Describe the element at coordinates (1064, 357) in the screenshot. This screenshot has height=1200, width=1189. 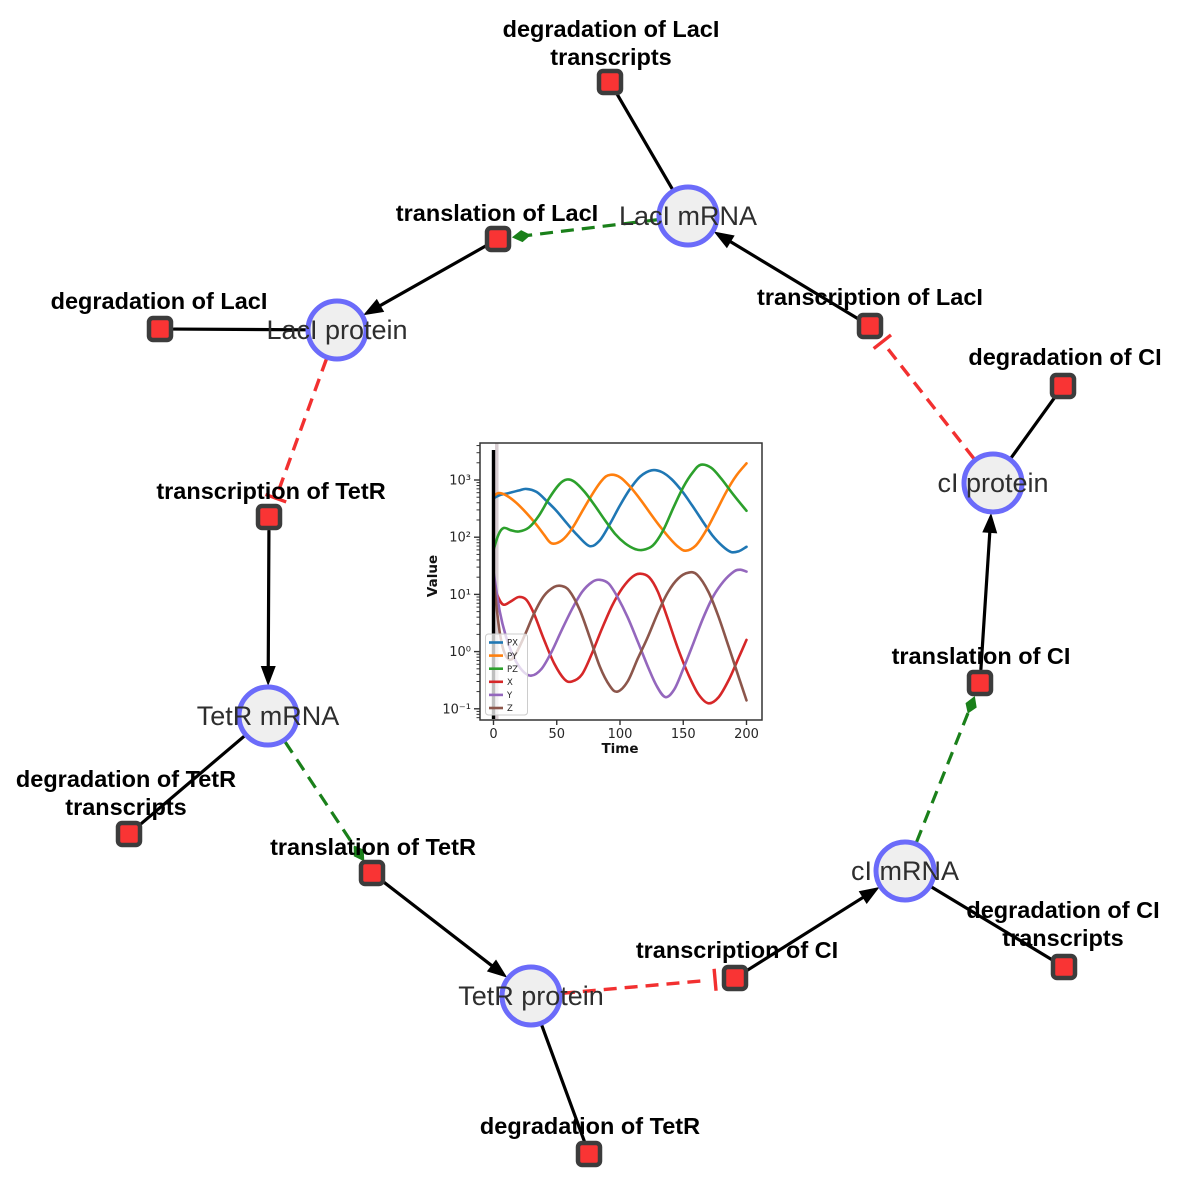
I see `reaction-label-deg-ci: degradation of CI` at that location.